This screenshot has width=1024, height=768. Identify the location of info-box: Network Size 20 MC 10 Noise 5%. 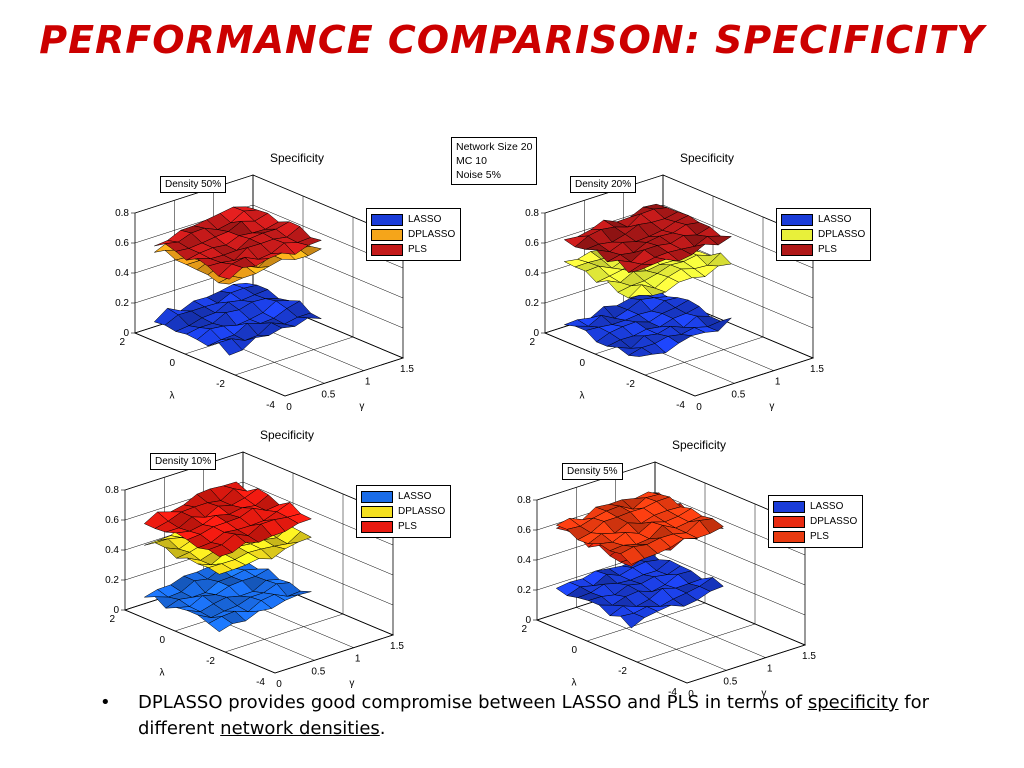
(494, 161).